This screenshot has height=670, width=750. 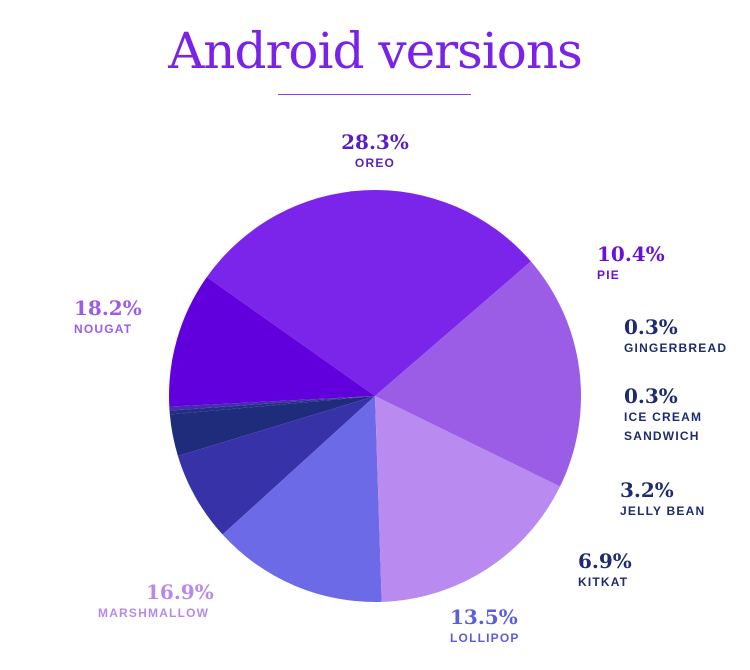 I want to click on label-oreo: 28.3% OREO, so click(x=375, y=151).